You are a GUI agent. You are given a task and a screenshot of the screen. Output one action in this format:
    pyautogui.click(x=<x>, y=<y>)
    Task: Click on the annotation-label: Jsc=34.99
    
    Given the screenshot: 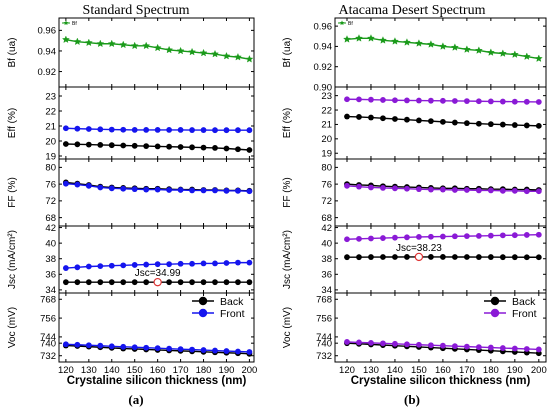 What is the action you would take?
    pyautogui.click(x=158, y=273)
    